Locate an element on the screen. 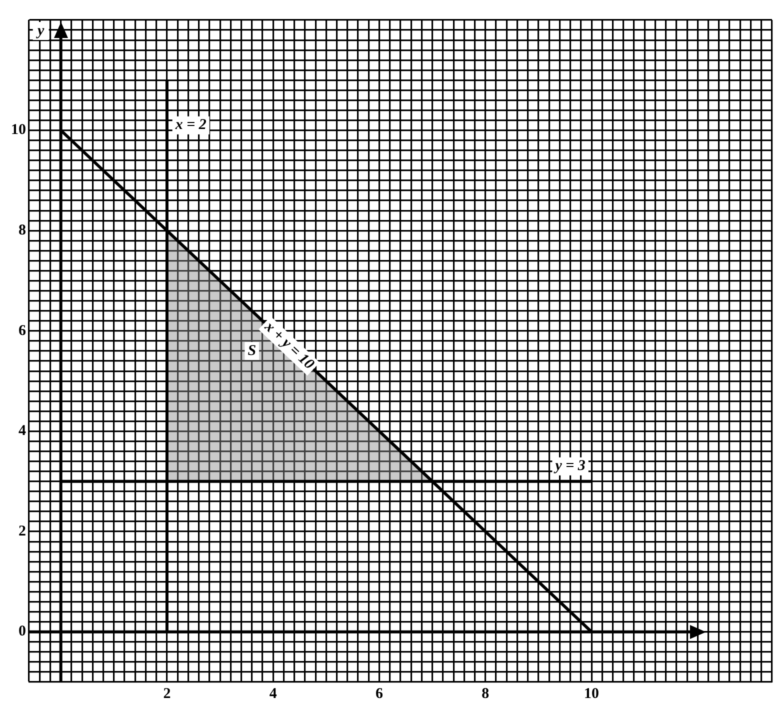 This screenshot has width=784, height=714. y-tick-label: 10 is located at coordinates (18, 130).